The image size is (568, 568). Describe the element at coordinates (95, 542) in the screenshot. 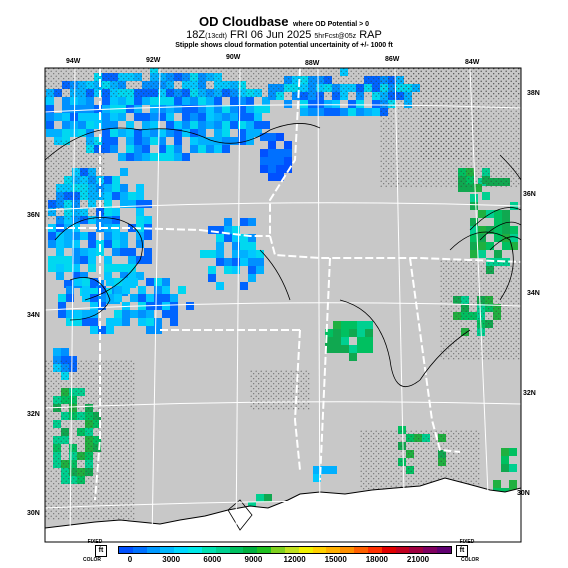

I see `left-box-caption-top: FIXED` at that location.